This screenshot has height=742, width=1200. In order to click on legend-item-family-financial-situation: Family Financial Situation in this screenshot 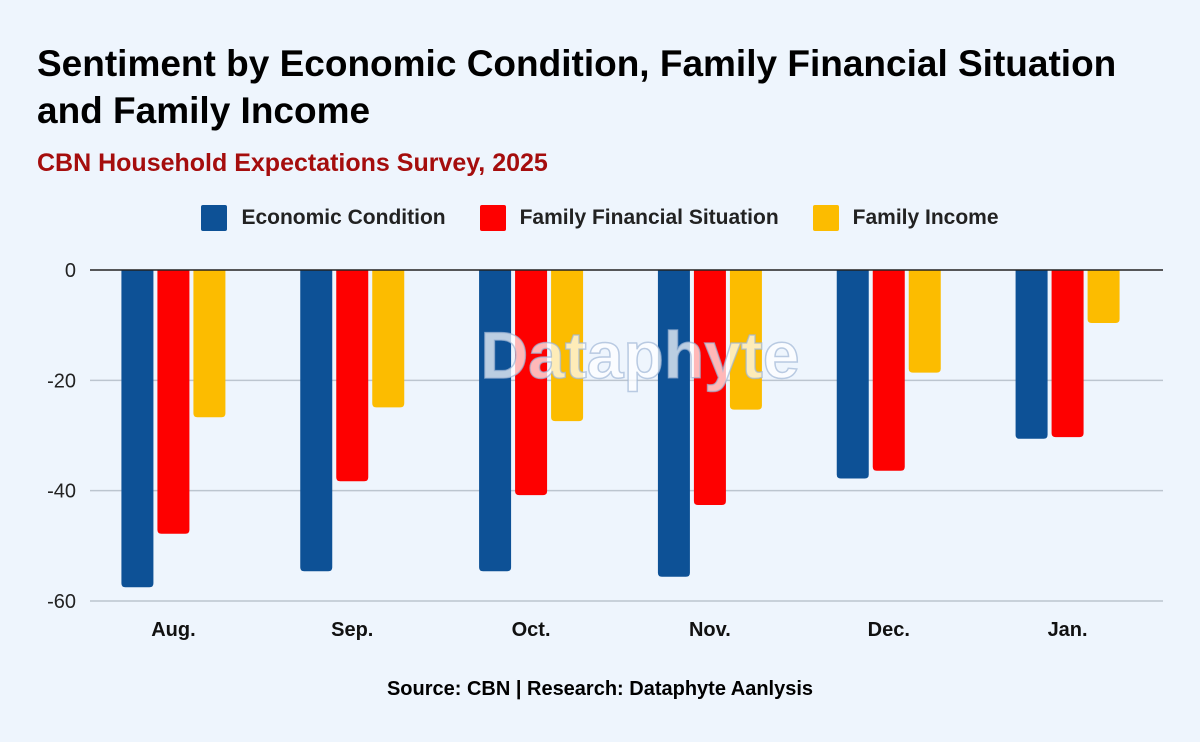, I will do `click(629, 218)`.